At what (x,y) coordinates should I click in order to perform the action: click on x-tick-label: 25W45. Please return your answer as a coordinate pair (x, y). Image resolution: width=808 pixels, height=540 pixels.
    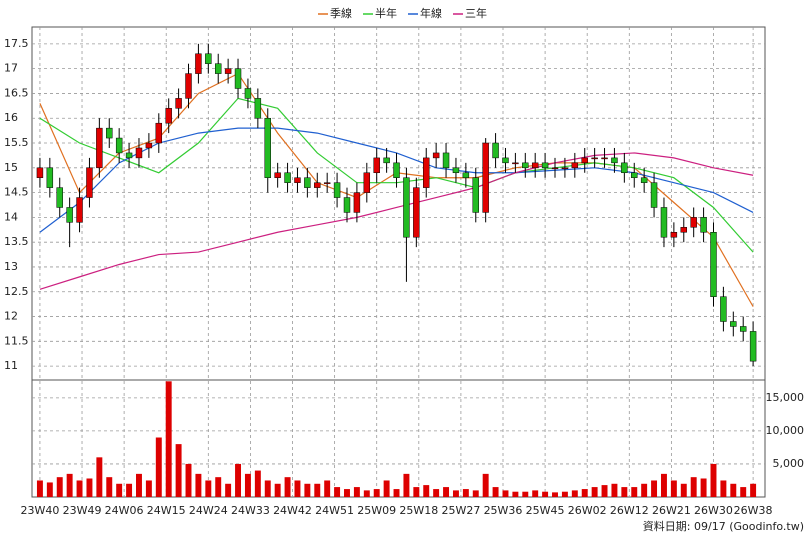
    Looking at the image, I should click on (545, 510).